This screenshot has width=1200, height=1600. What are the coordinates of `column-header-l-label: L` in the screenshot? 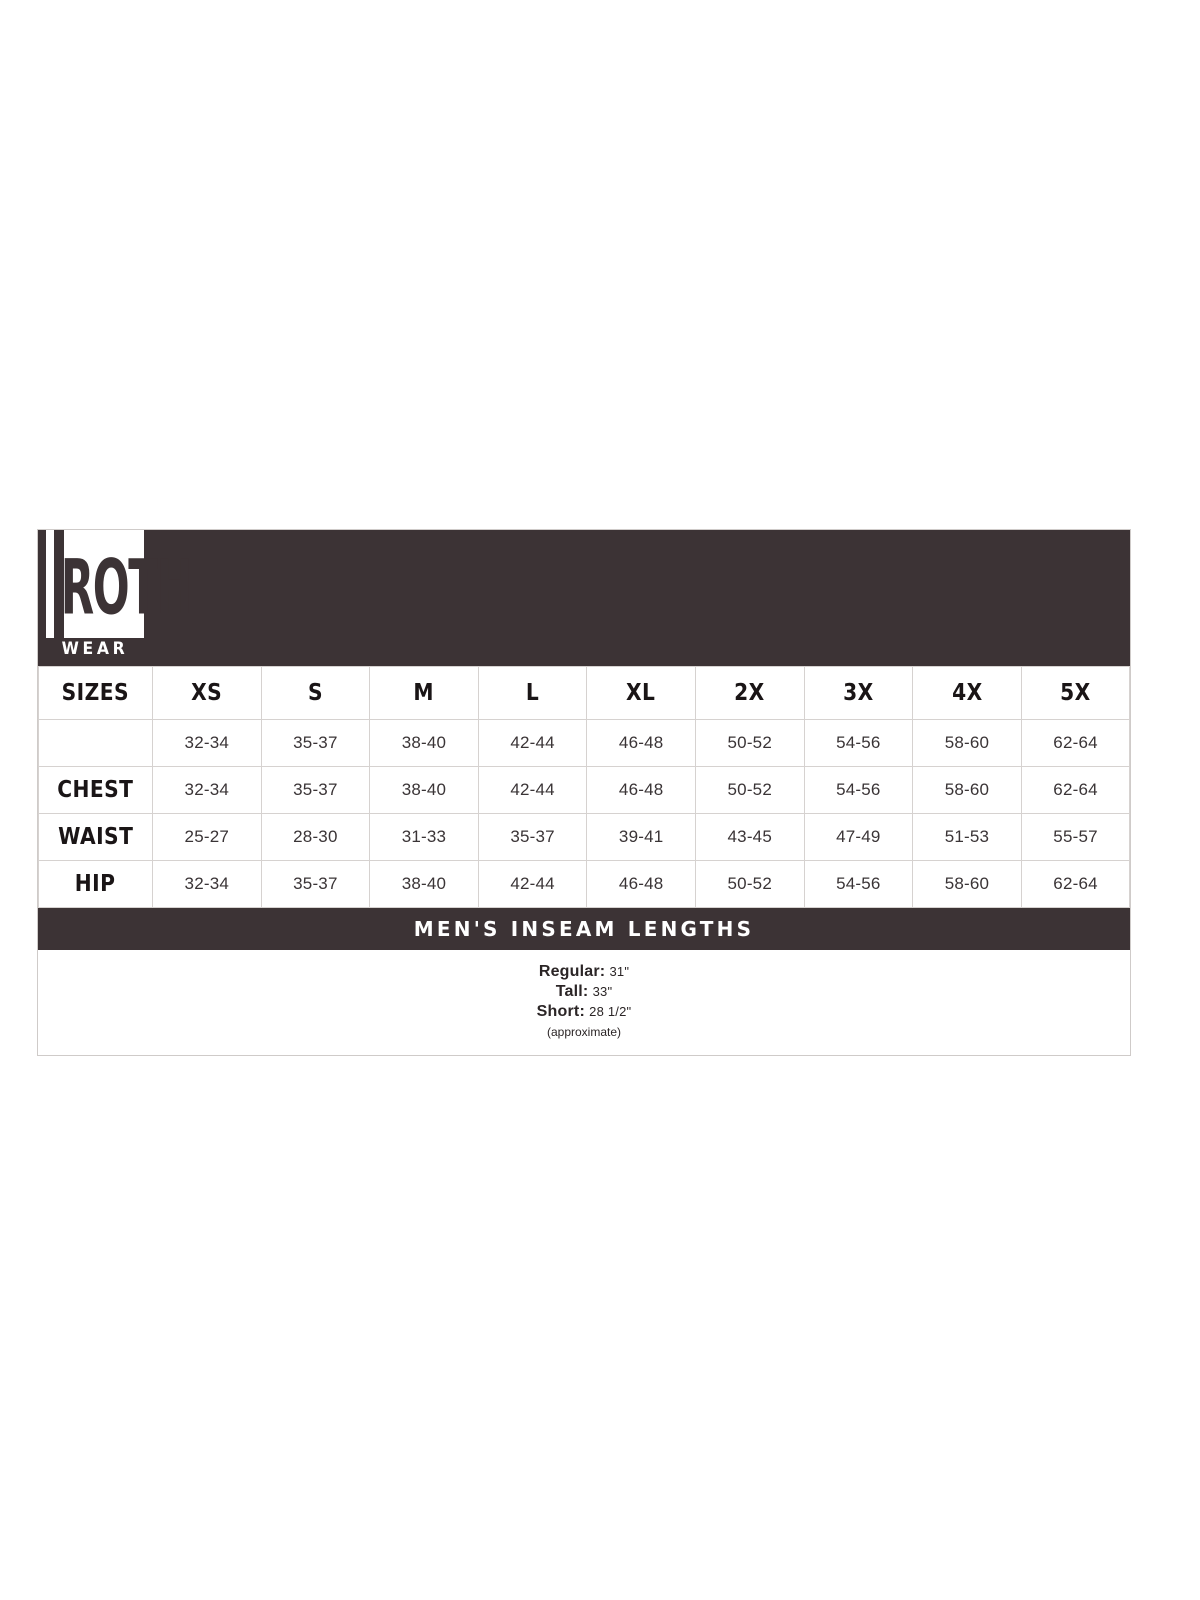 It's located at (532, 693).